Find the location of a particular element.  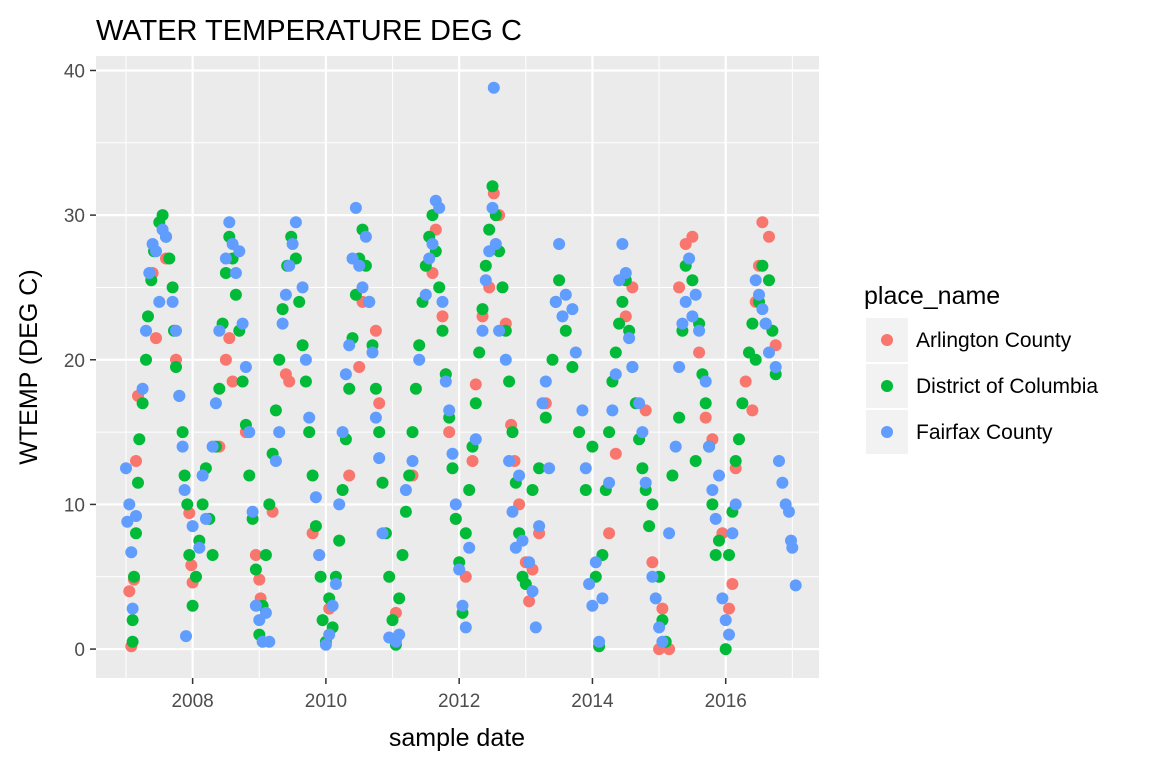

y-tick-label: 20 is located at coordinates (74, 361).